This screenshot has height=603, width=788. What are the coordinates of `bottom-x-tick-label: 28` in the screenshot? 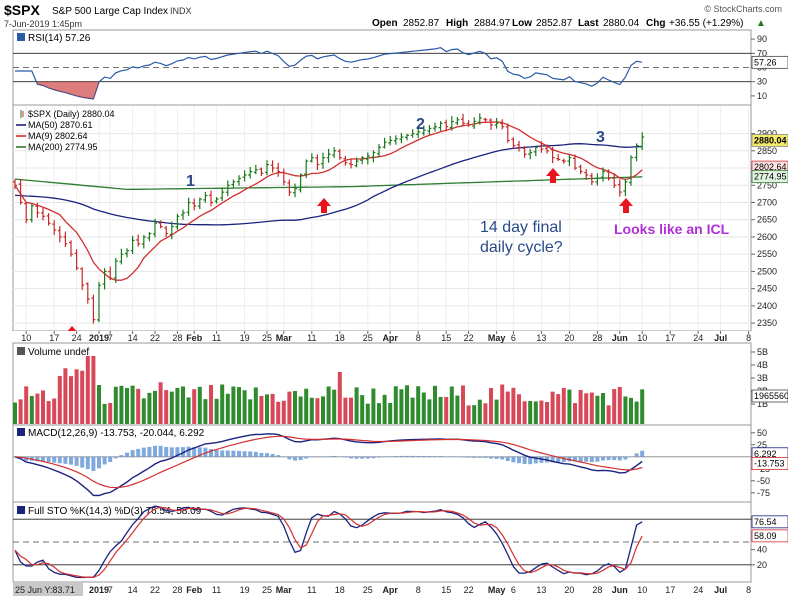 It's located at (597, 590).